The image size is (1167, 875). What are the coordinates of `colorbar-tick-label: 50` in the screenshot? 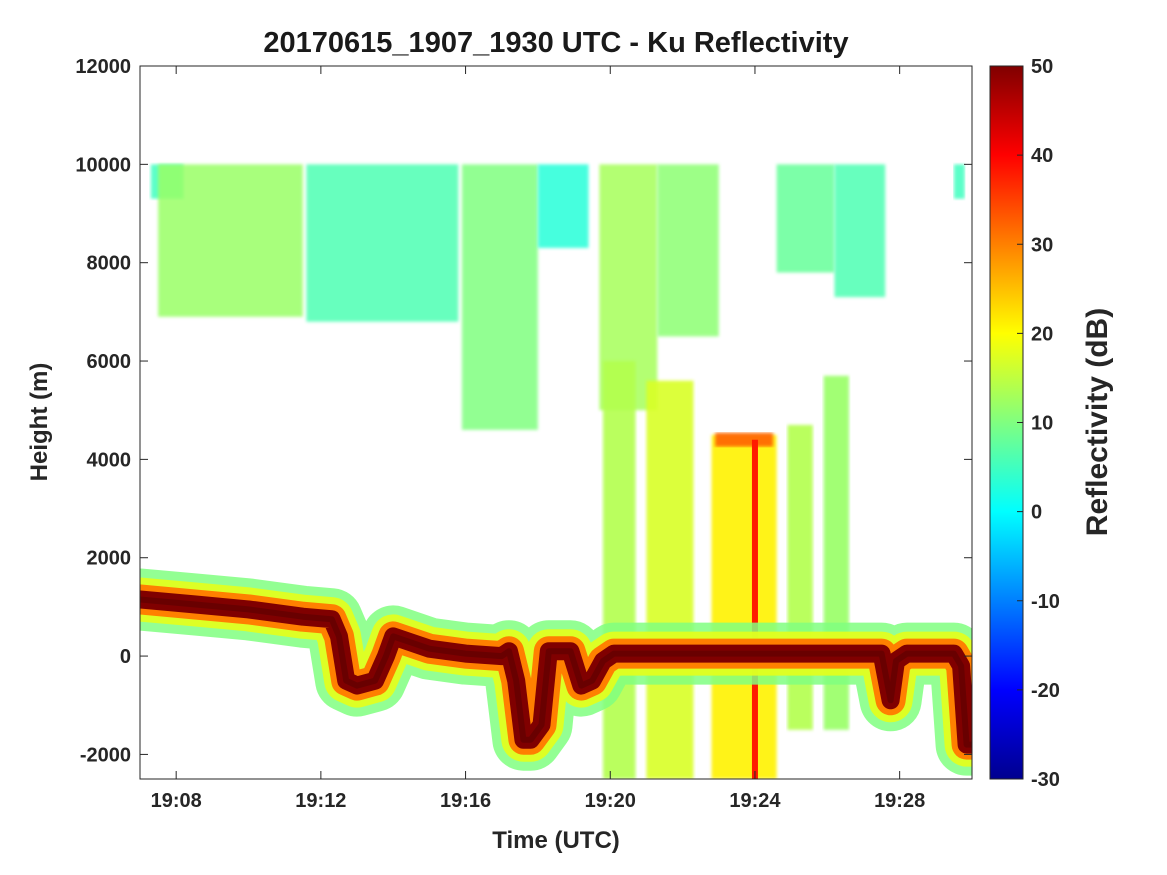 It's located at (1042, 67).